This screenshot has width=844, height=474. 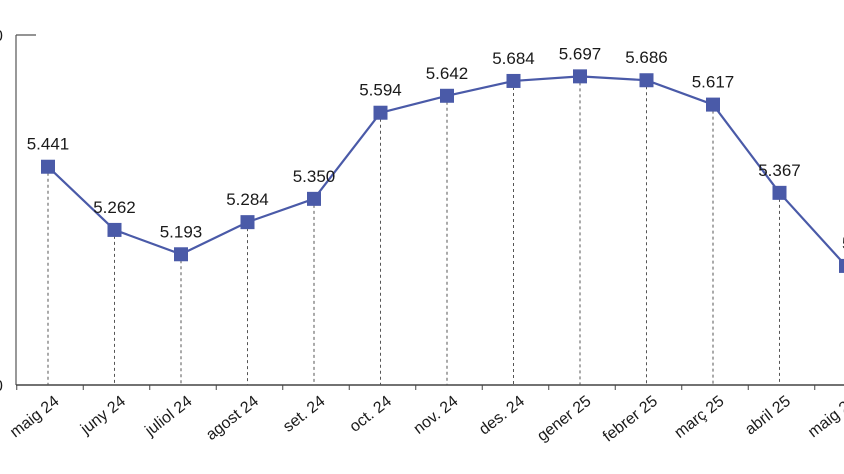 I want to click on data-label: 5.594, so click(x=380, y=90).